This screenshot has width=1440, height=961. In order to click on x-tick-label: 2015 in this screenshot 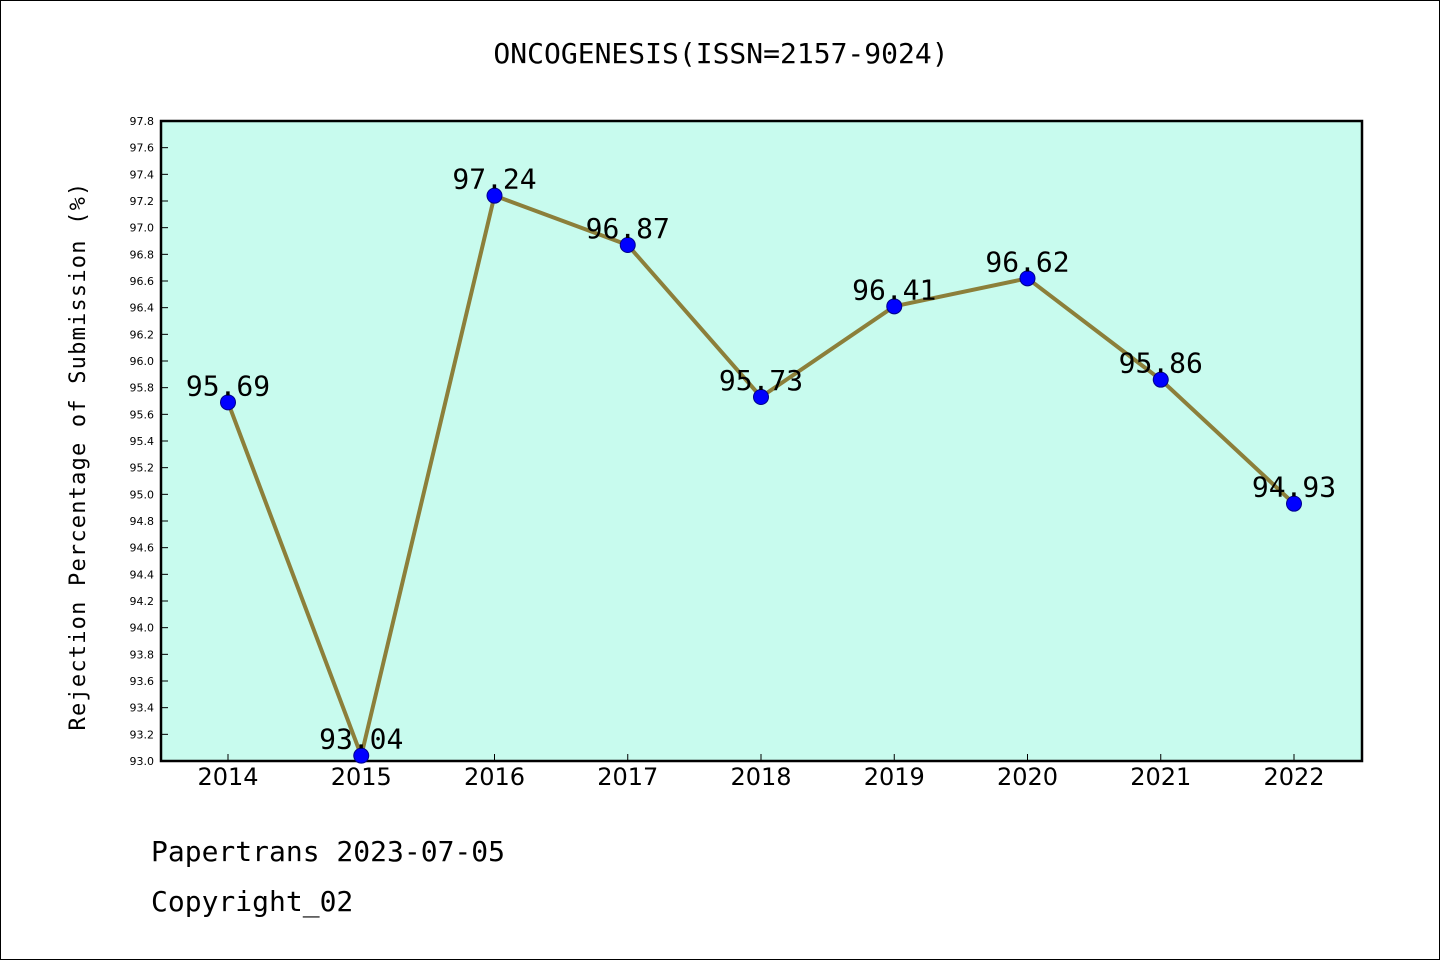, I will do `click(361, 777)`.